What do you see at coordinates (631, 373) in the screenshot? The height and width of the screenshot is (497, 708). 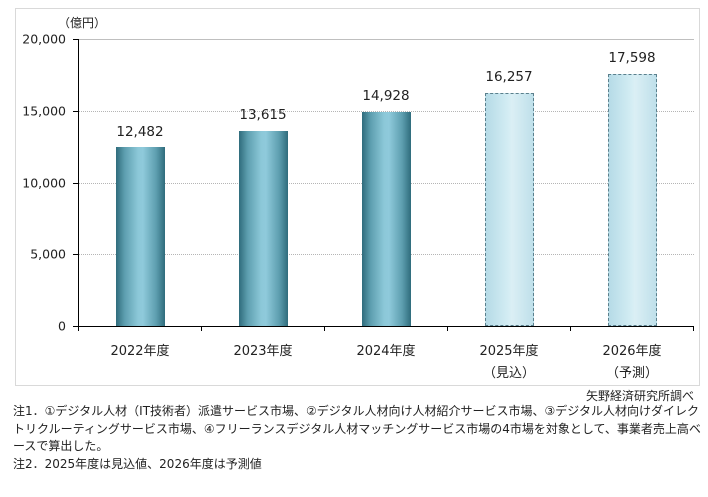 I see `category-line2: （予測）` at bounding box center [631, 373].